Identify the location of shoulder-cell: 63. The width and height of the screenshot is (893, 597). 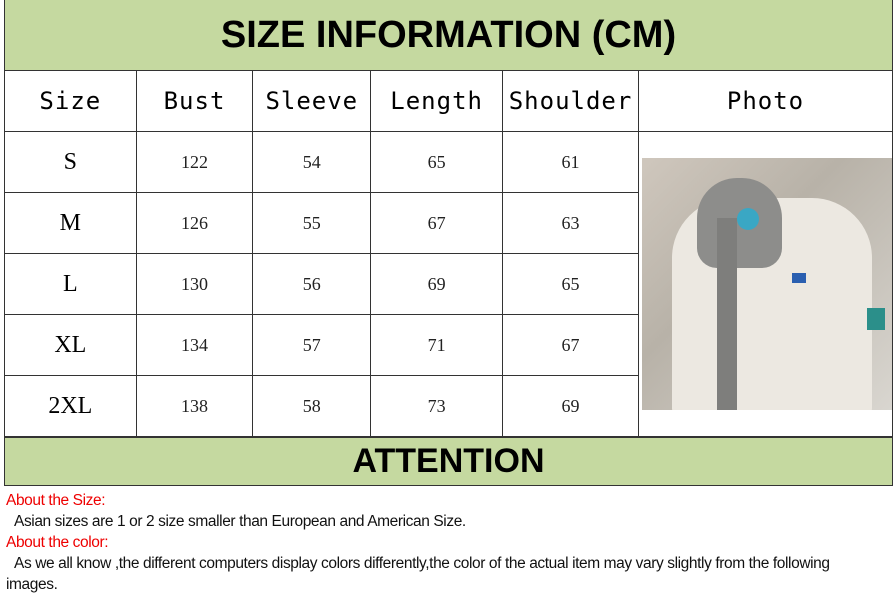
(570, 223).